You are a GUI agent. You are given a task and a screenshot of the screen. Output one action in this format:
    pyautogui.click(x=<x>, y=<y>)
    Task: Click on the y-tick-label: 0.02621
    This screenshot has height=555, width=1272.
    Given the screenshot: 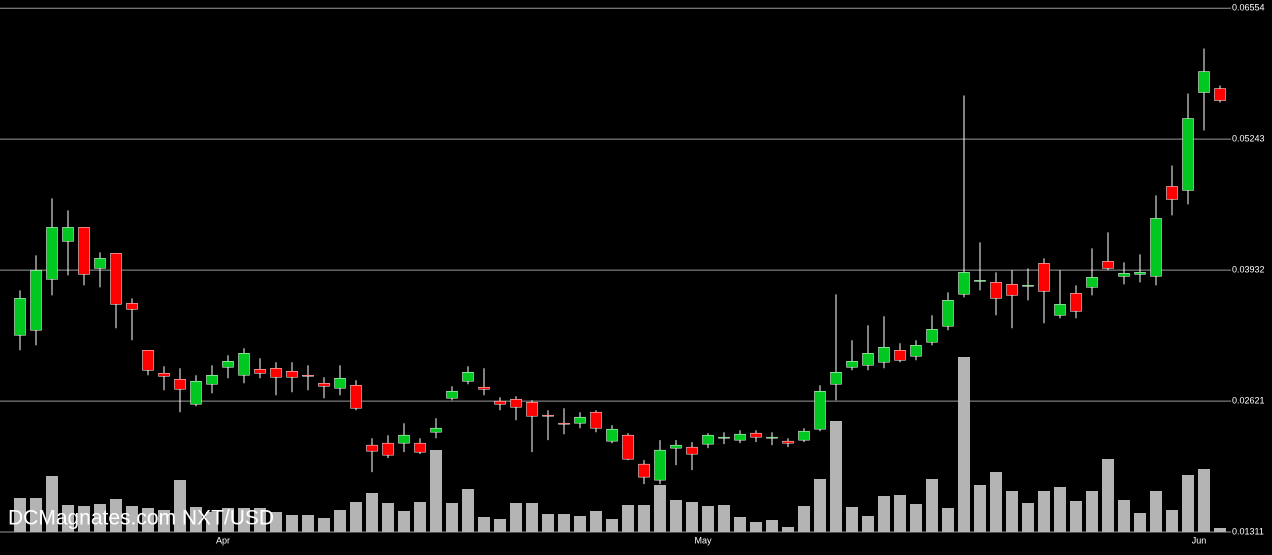 What is the action you would take?
    pyautogui.click(x=1248, y=400)
    